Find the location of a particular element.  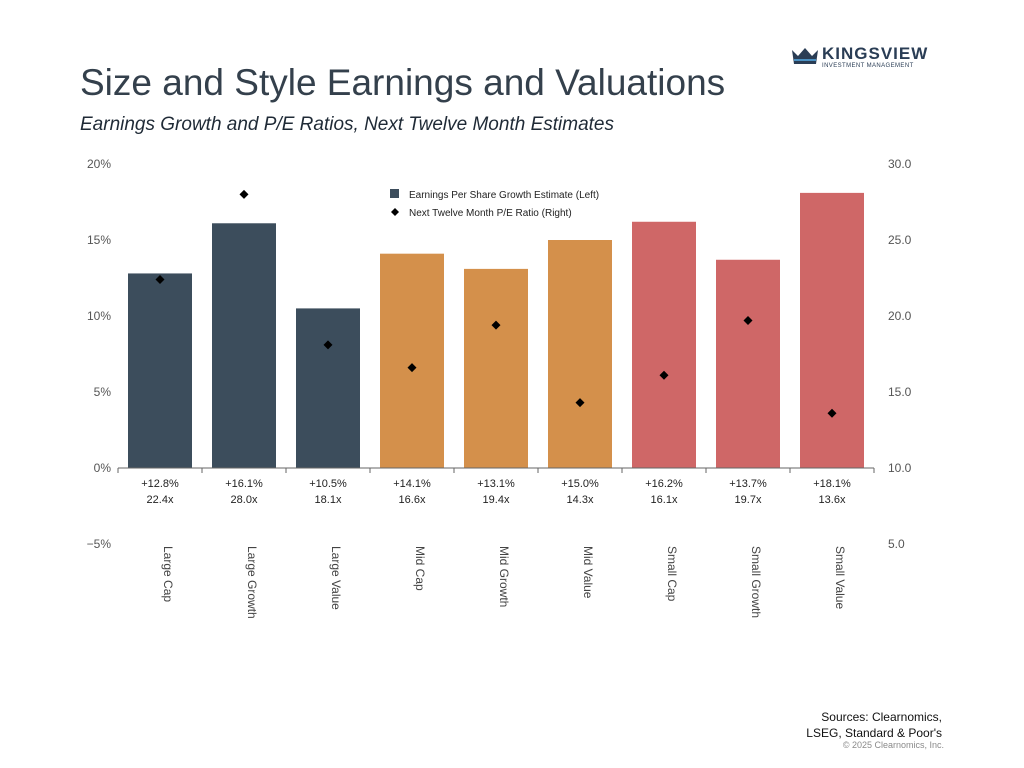

left-axis-tick-label: 10% is located at coordinates (99, 316).